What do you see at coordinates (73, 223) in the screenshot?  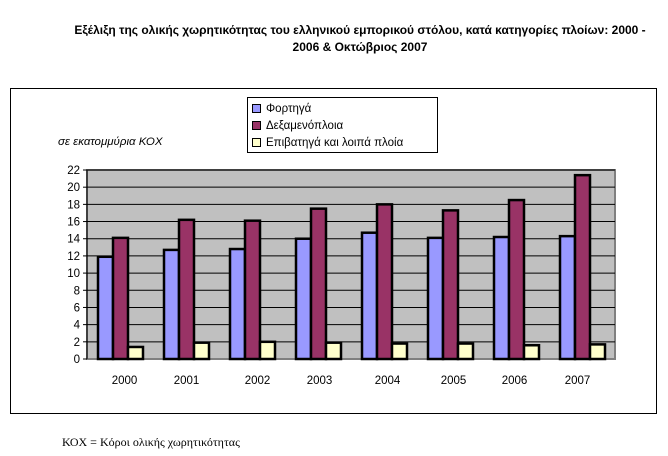 I see `y-tick-label: 16` at bounding box center [73, 223].